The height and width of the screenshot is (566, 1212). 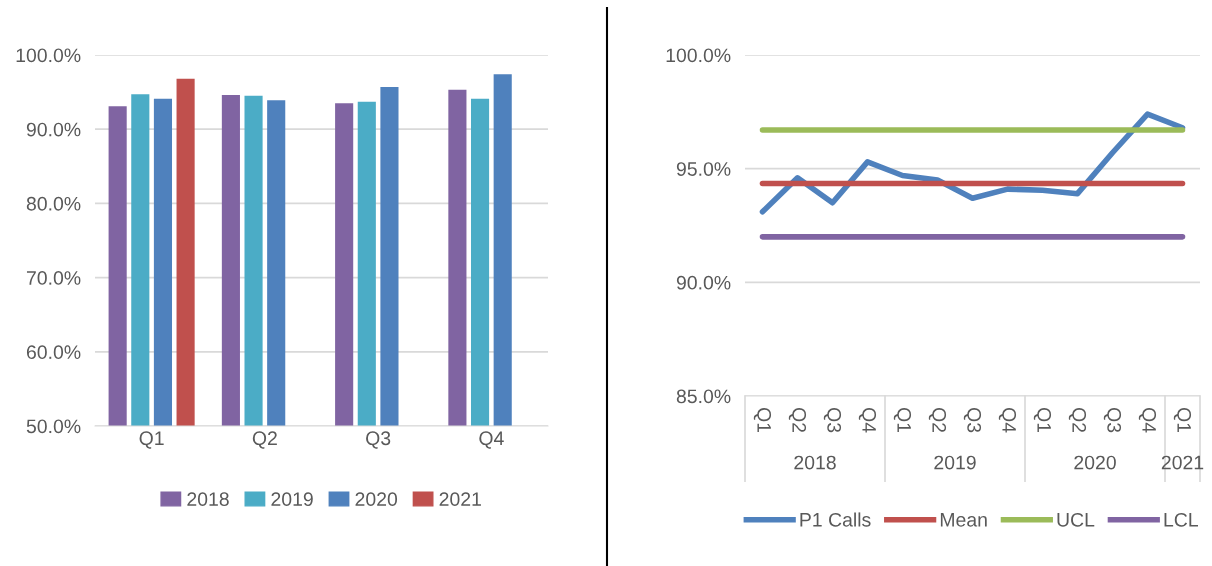 I want to click on y-tick-label: 80.0%, so click(x=53, y=203).